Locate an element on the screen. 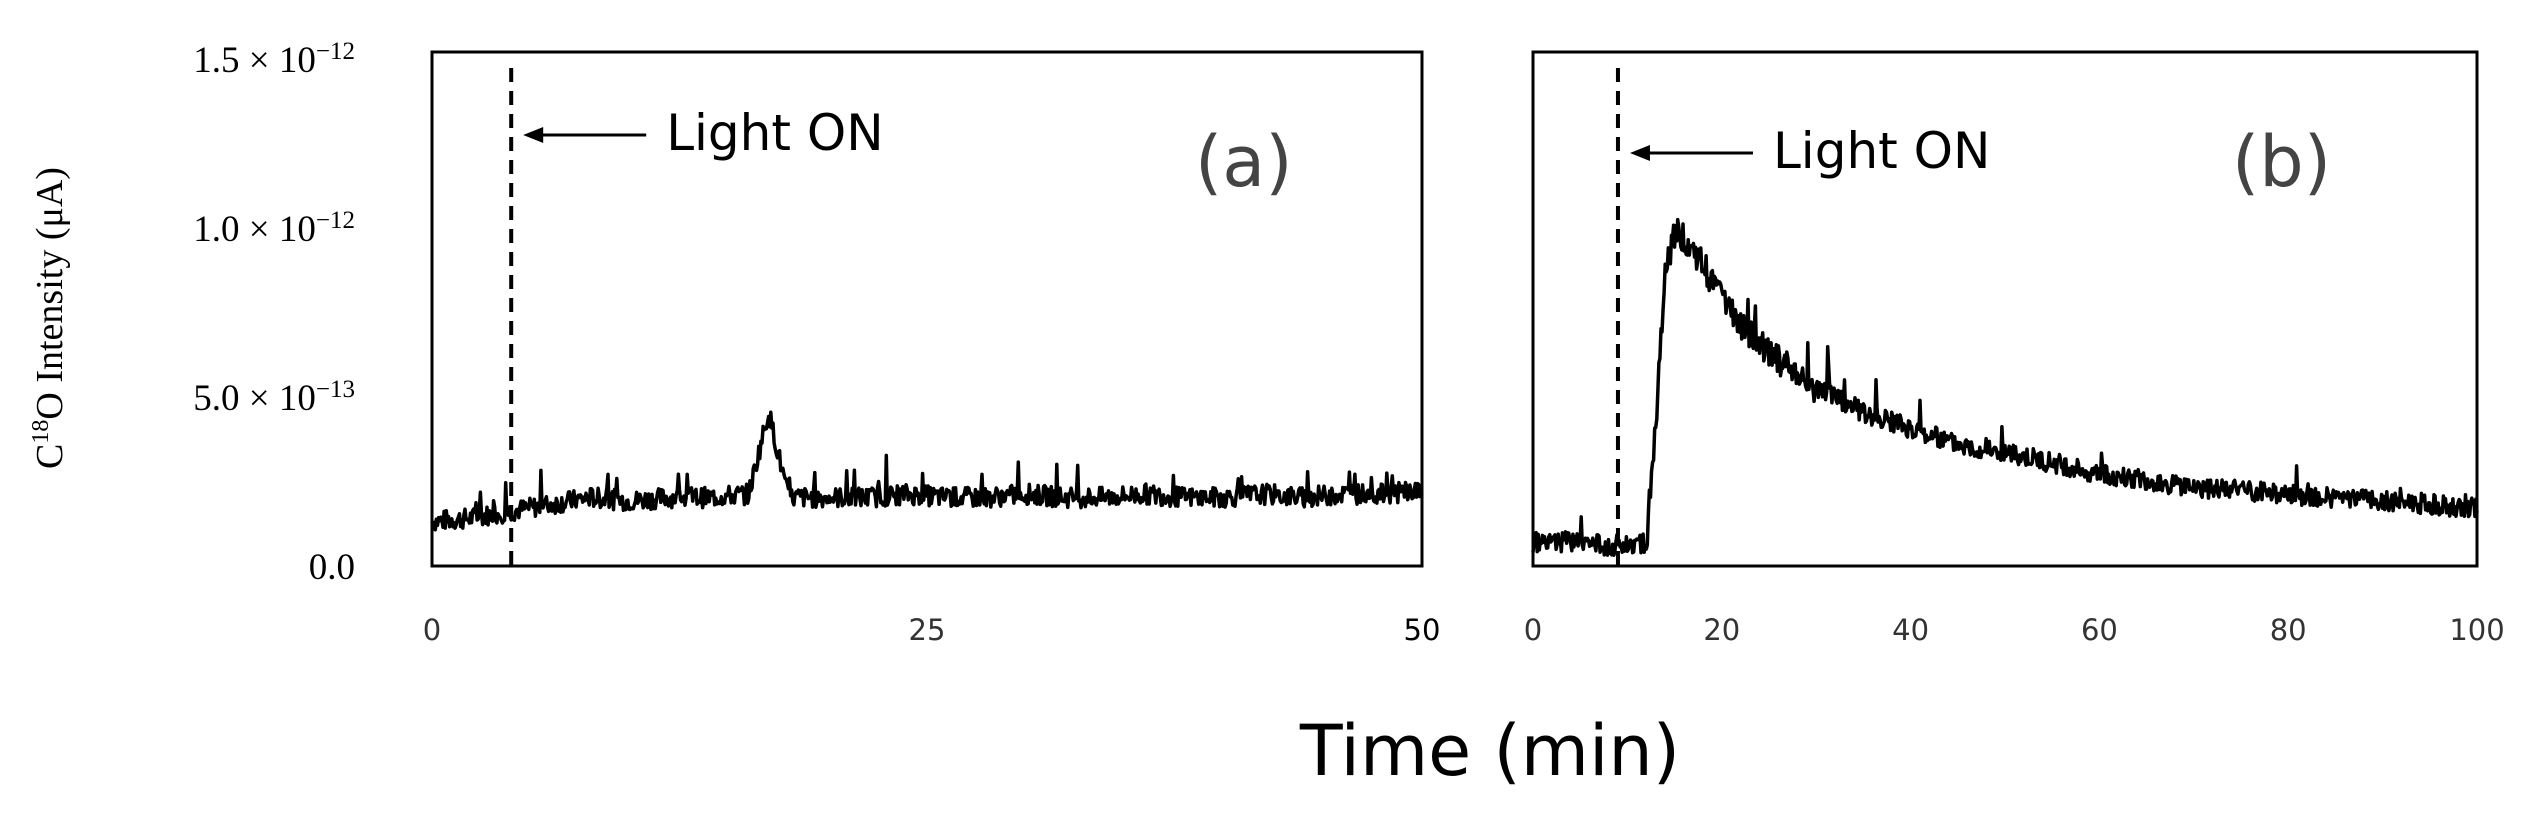  panel-b-x-tick-labels: 0 20 40 60 80 100 is located at coordinates (2014, 630).